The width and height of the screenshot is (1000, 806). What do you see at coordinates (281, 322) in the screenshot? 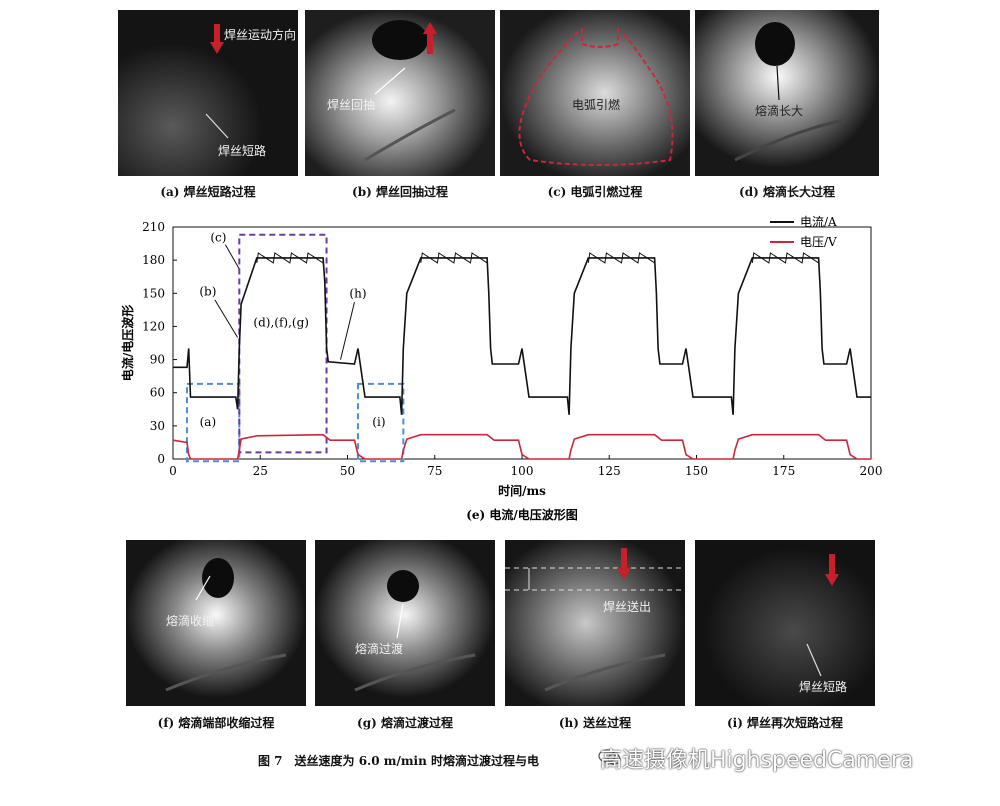
I see `annotation-label: (d),(f),(g)` at bounding box center [281, 322].